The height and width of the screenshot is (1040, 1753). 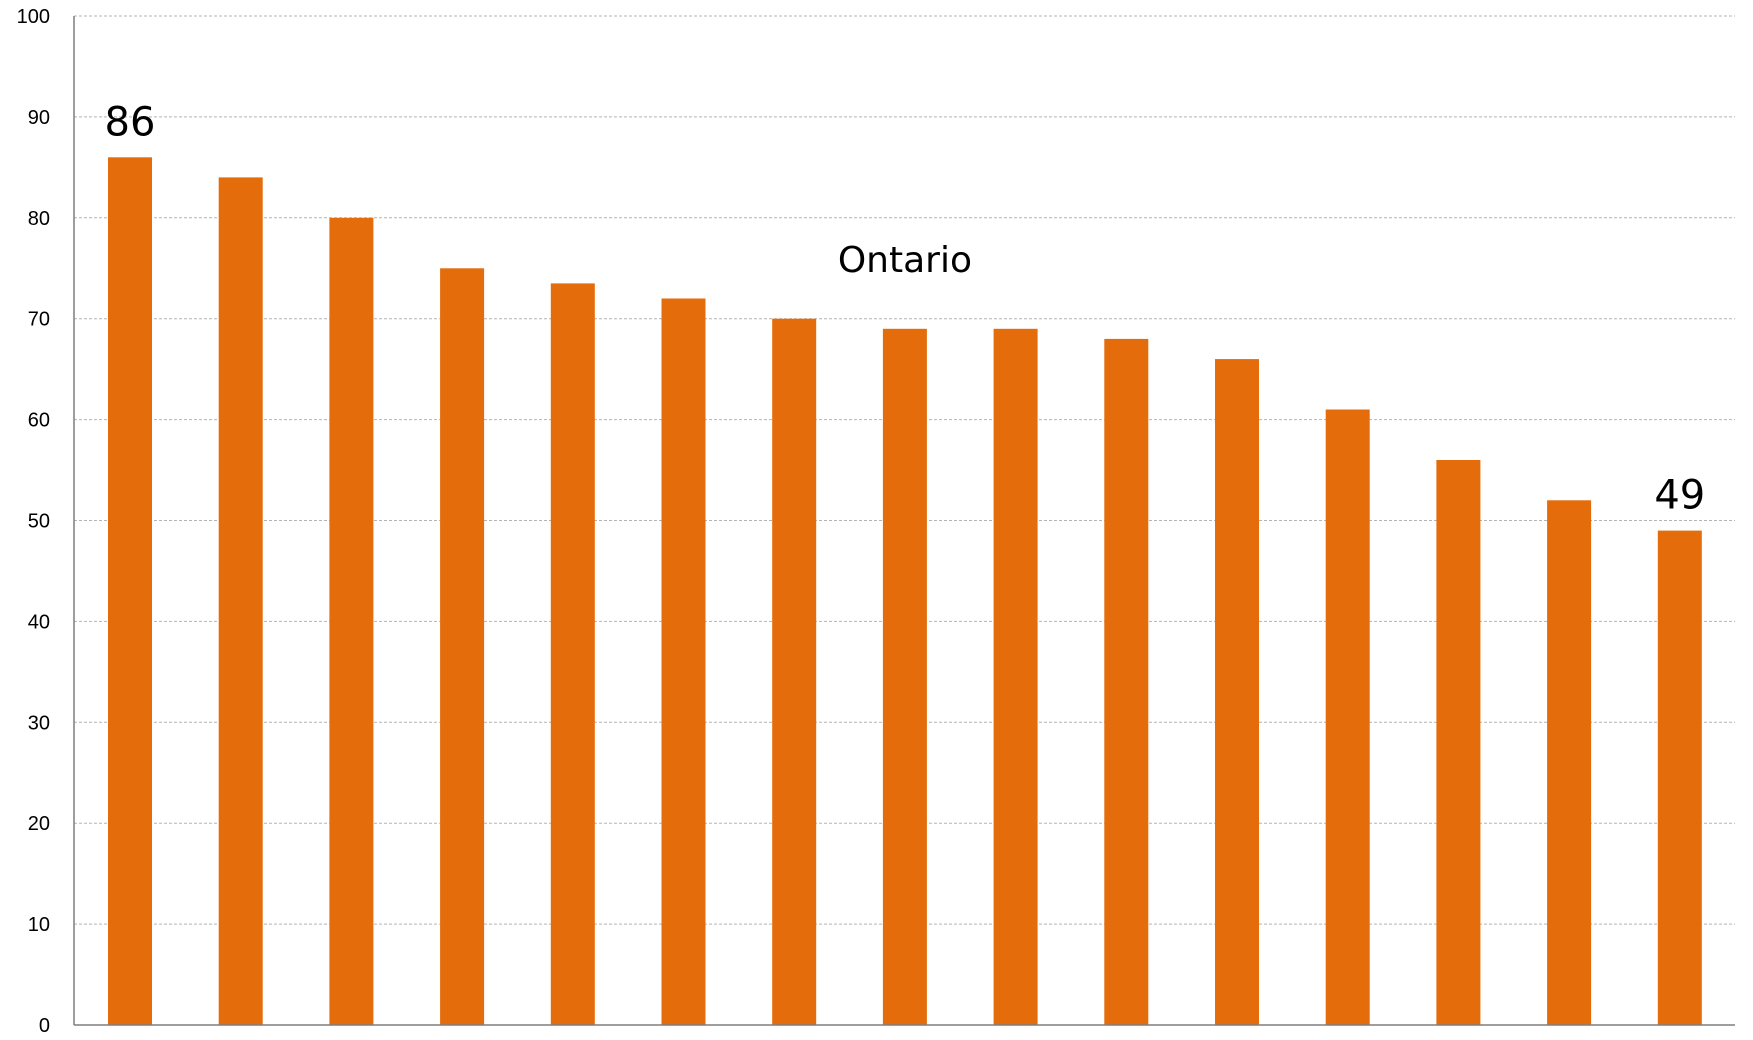 I want to click on y-tick-label: 90, so click(x=39, y=118).